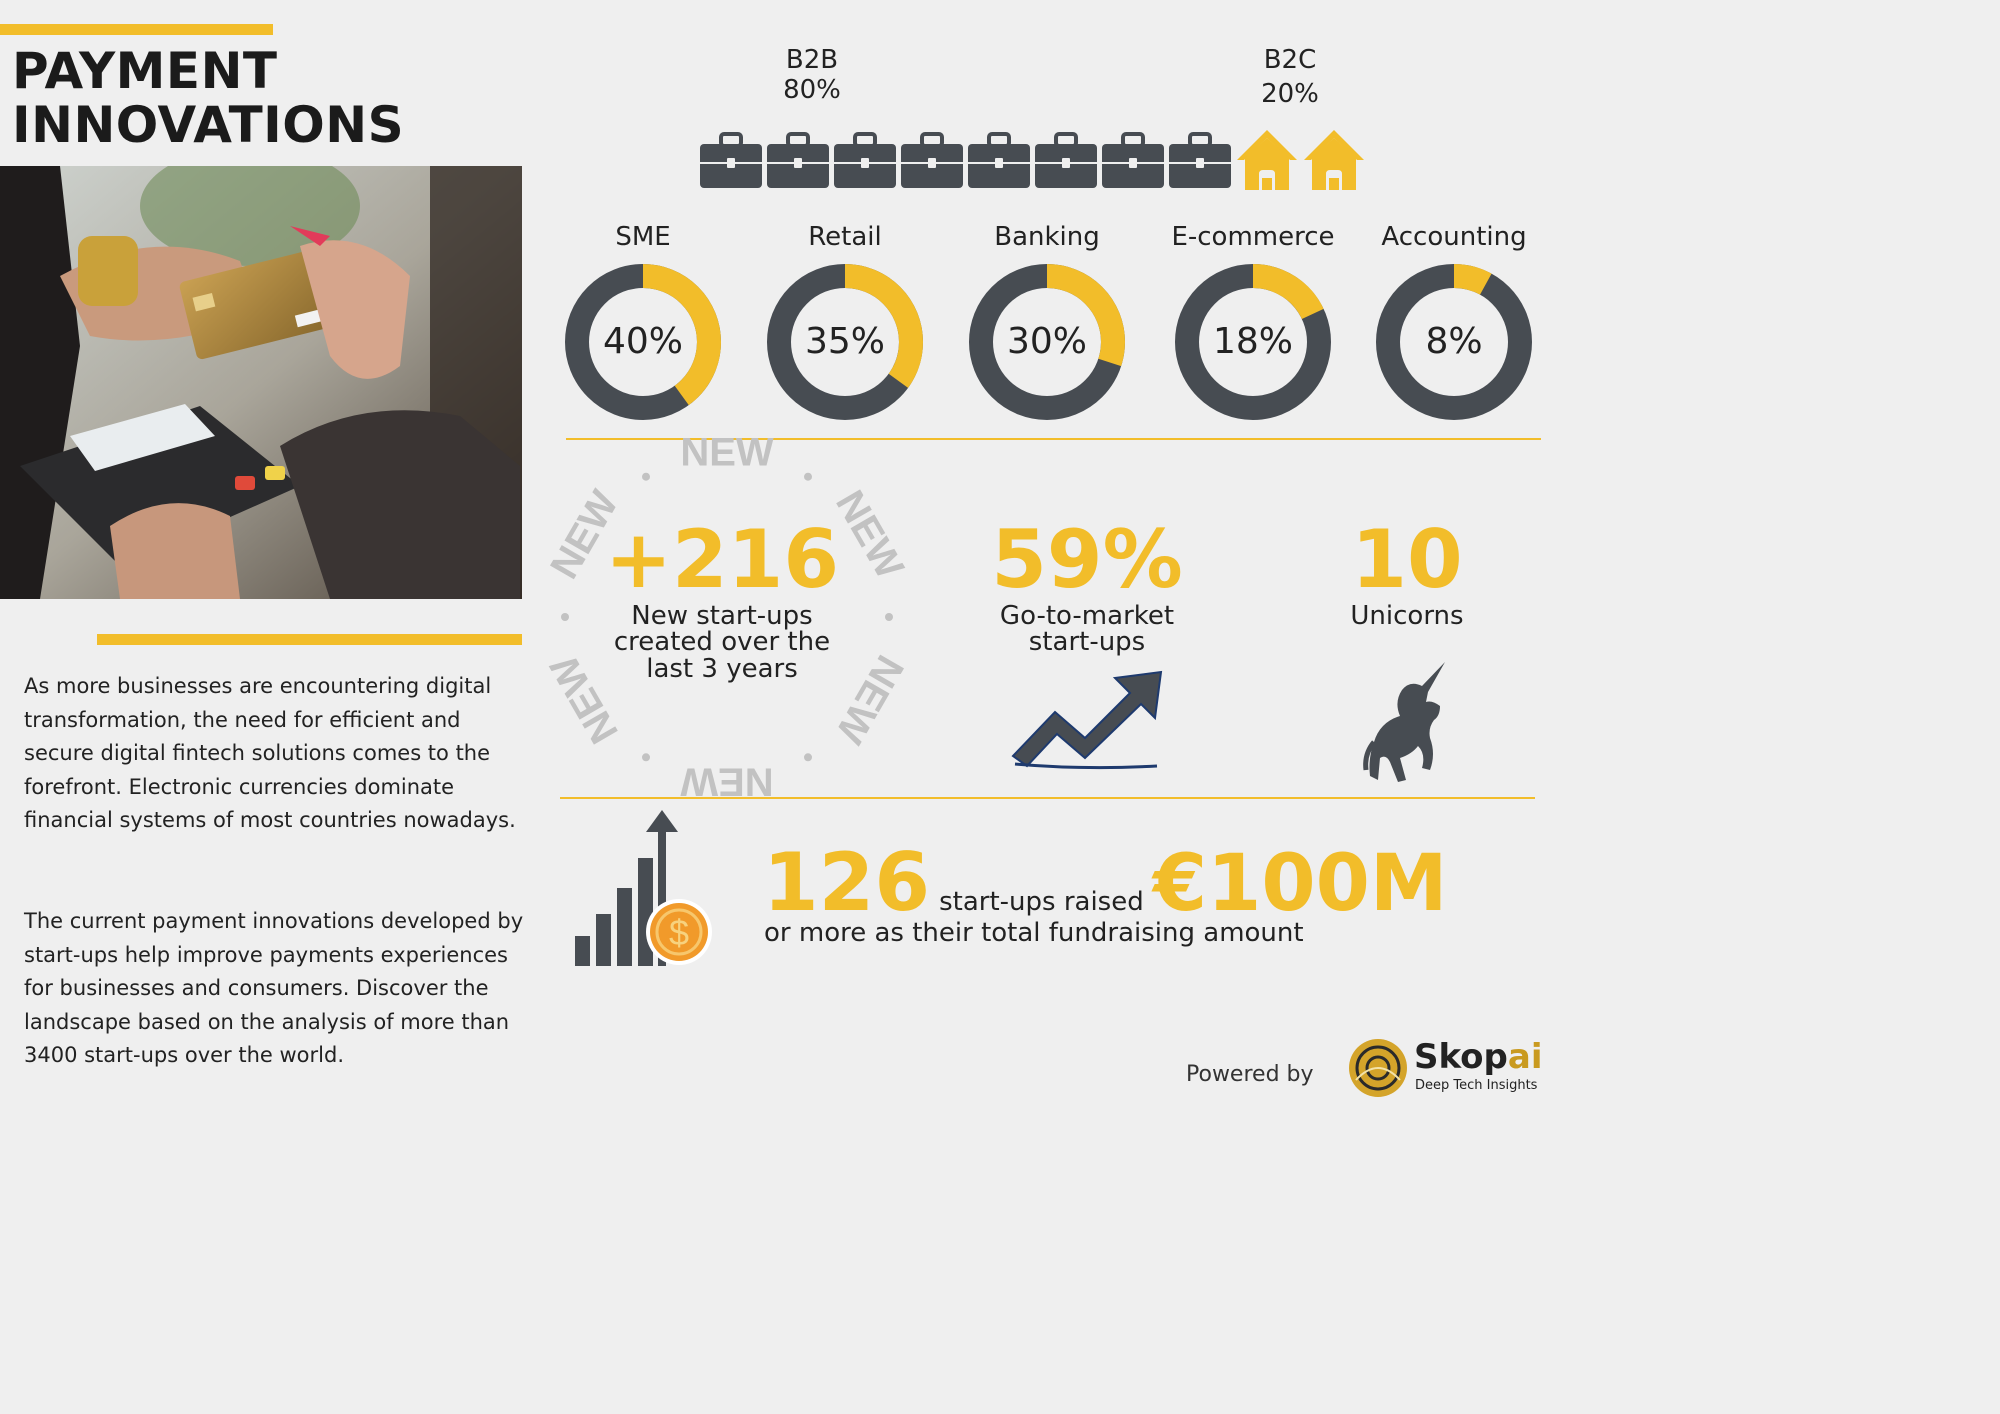 This screenshot has height=1414, width=2000. Describe the element at coordinates (1525, 1057) in the screenshot. I see `skopai-brand-b: ai` at that location.